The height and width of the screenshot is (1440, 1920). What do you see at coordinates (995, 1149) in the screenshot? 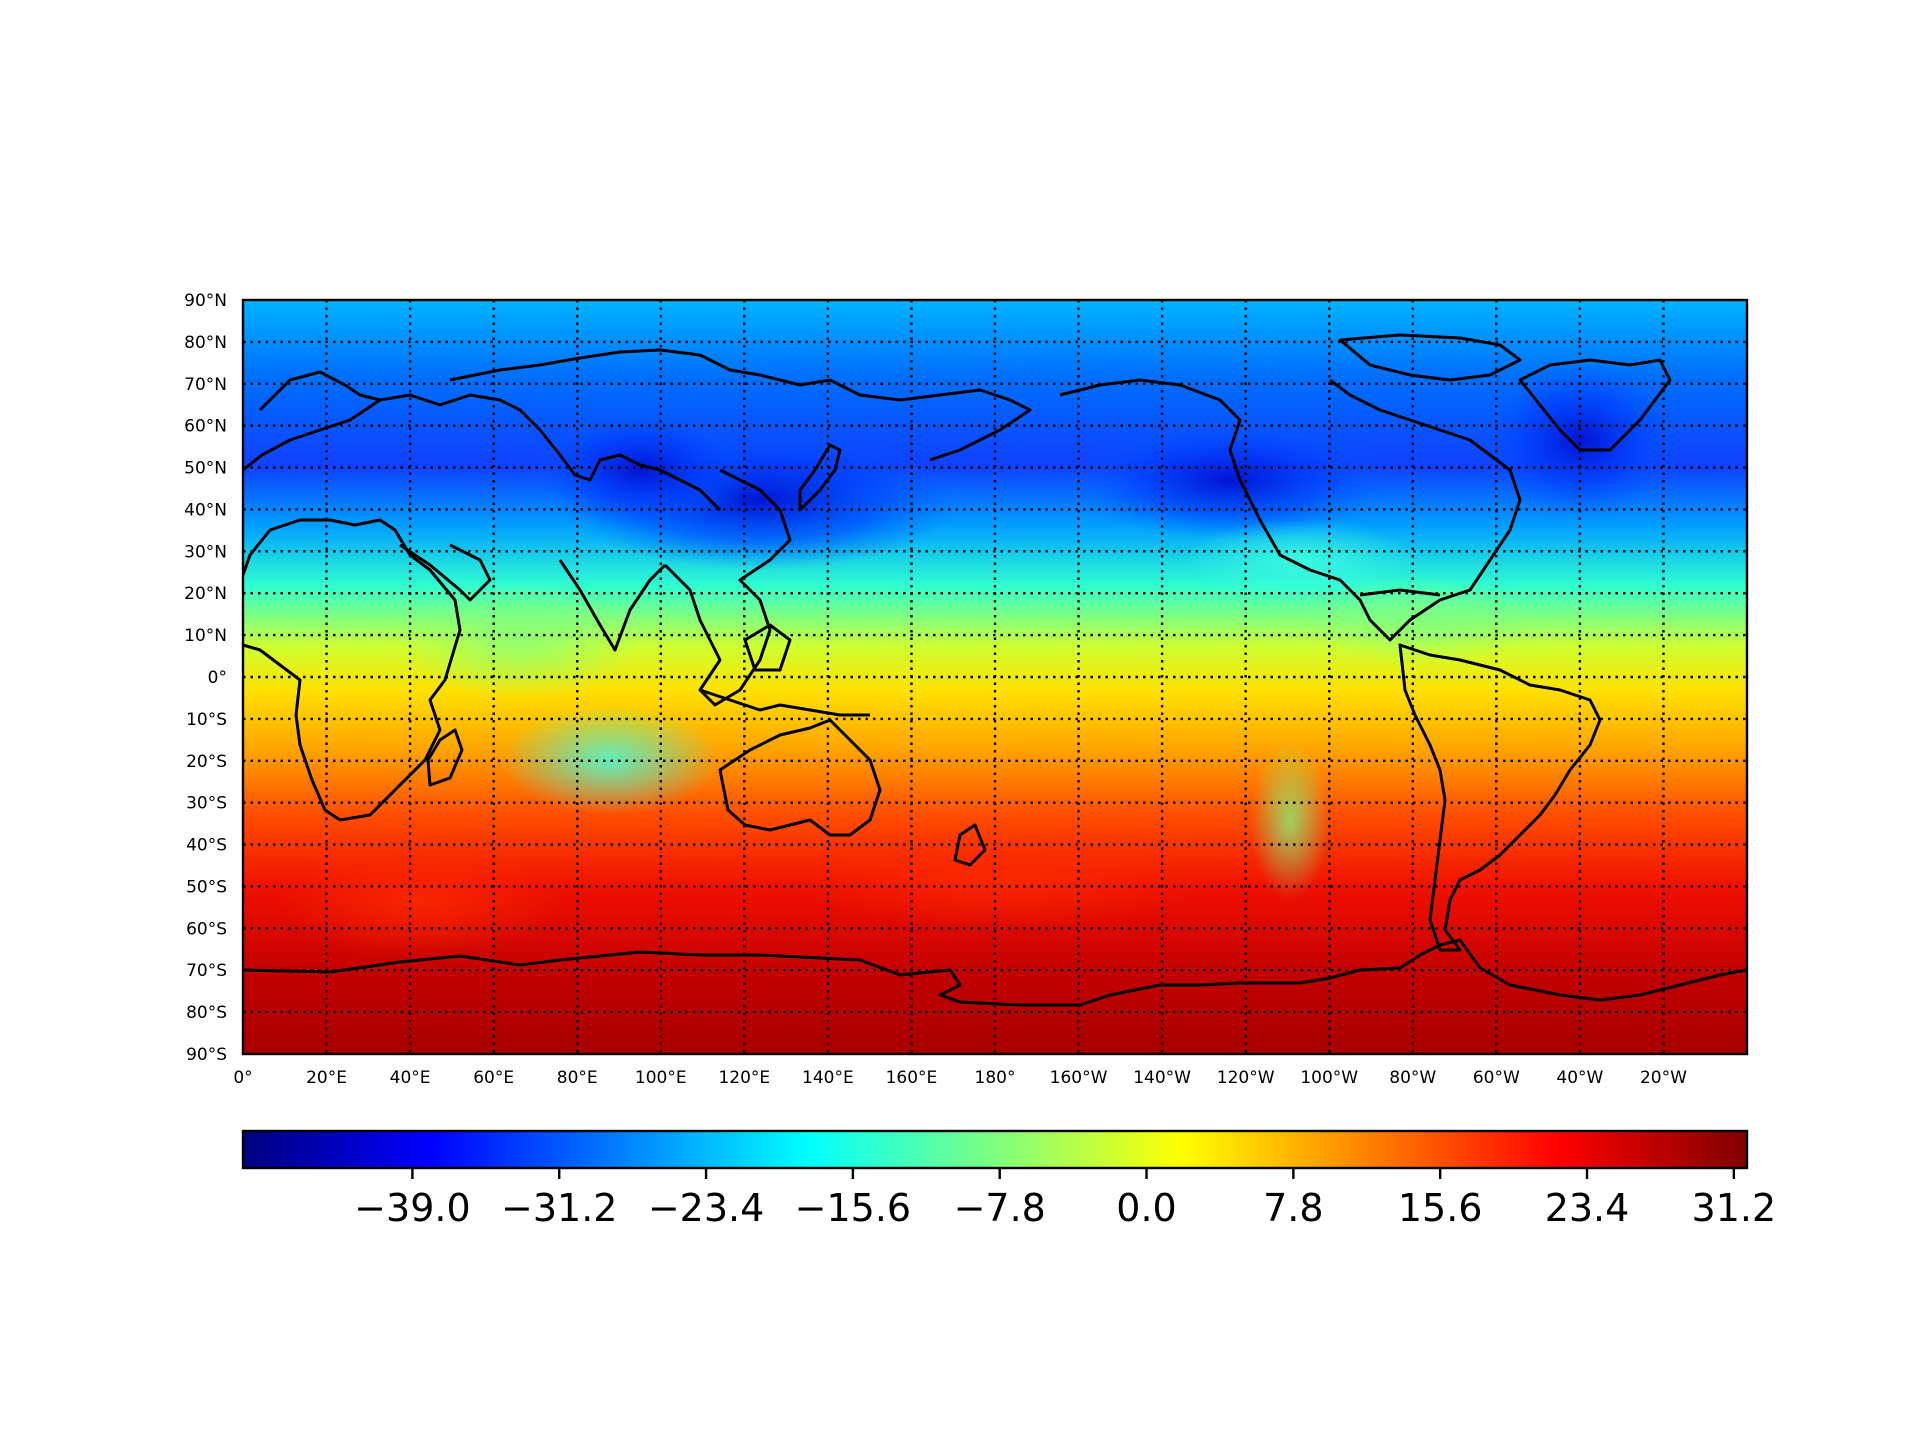
I see `colorbar-gradient` at bounding box center [995, 1149].